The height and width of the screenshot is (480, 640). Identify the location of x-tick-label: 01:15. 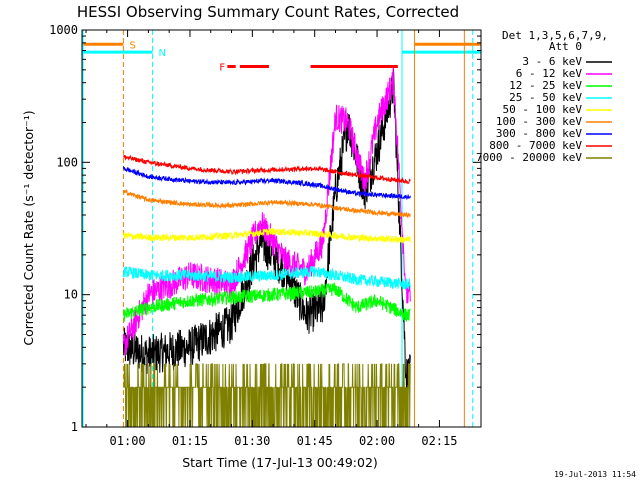
(190, 441).